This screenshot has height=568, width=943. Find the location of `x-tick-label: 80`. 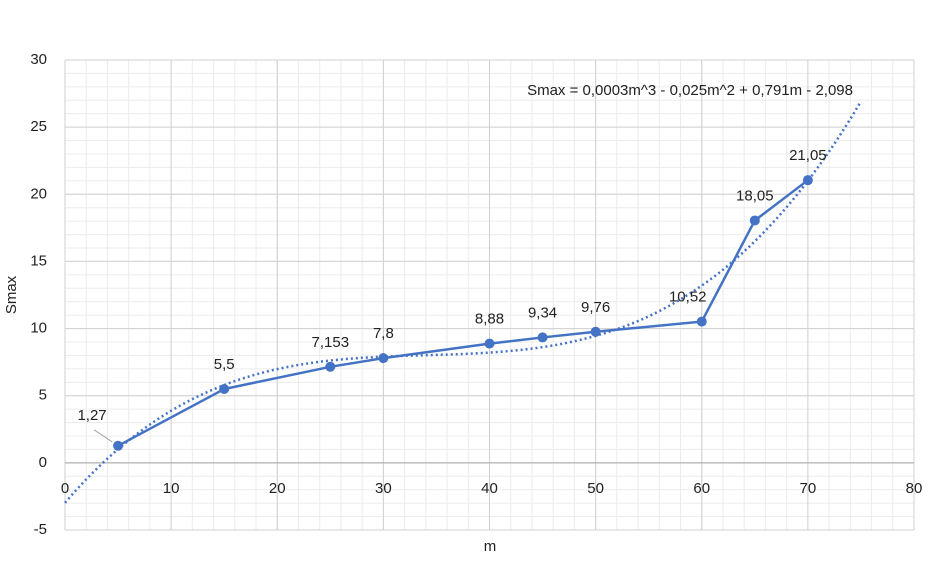

x-tick-label: 80 is located at coordinates (914, 488).